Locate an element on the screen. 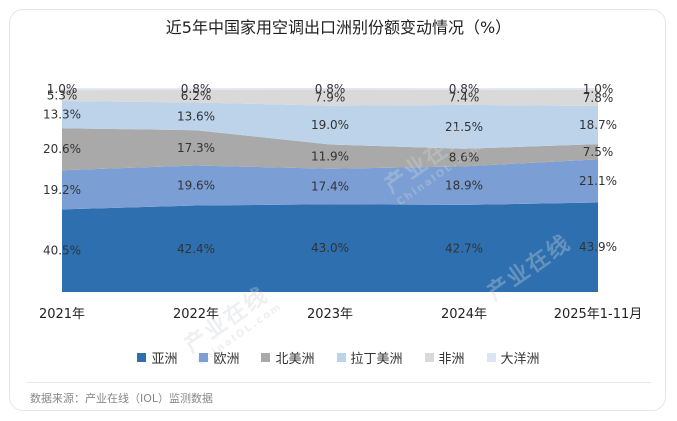  legend-label: 拉丁美洲 is located at coordinates (376, 359).